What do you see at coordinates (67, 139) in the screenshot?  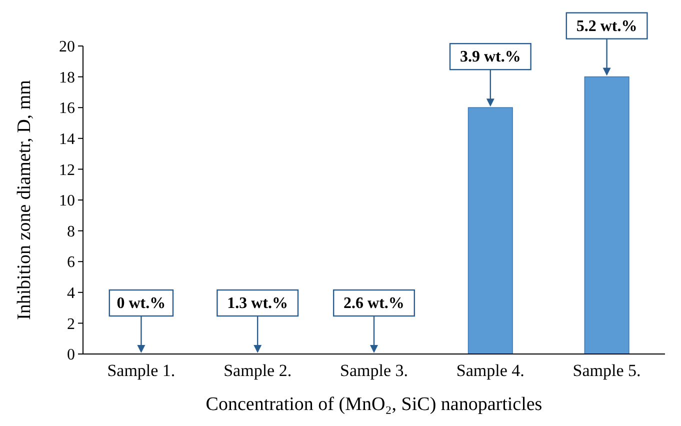 I see `y-tick-label: 14` at bounding box center [67, 139].